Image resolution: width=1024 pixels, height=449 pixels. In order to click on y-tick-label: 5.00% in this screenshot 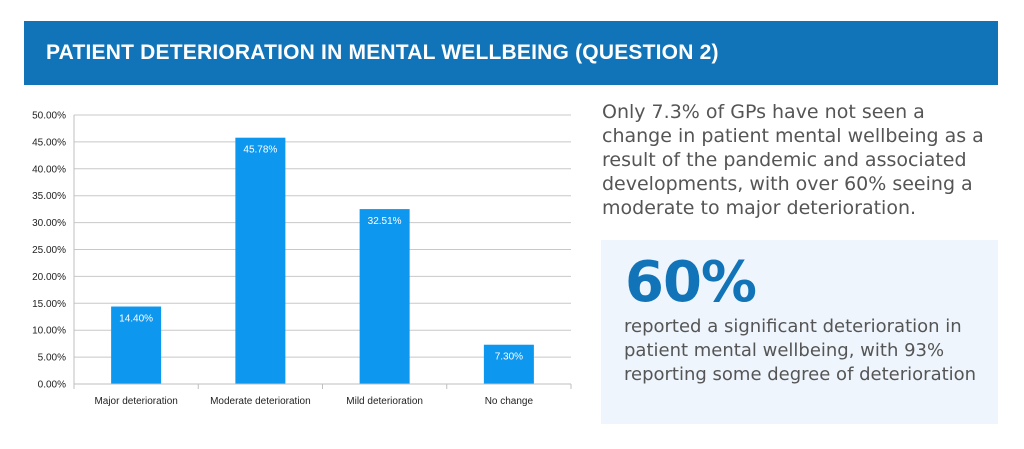, I will do `click(52, 358)`.